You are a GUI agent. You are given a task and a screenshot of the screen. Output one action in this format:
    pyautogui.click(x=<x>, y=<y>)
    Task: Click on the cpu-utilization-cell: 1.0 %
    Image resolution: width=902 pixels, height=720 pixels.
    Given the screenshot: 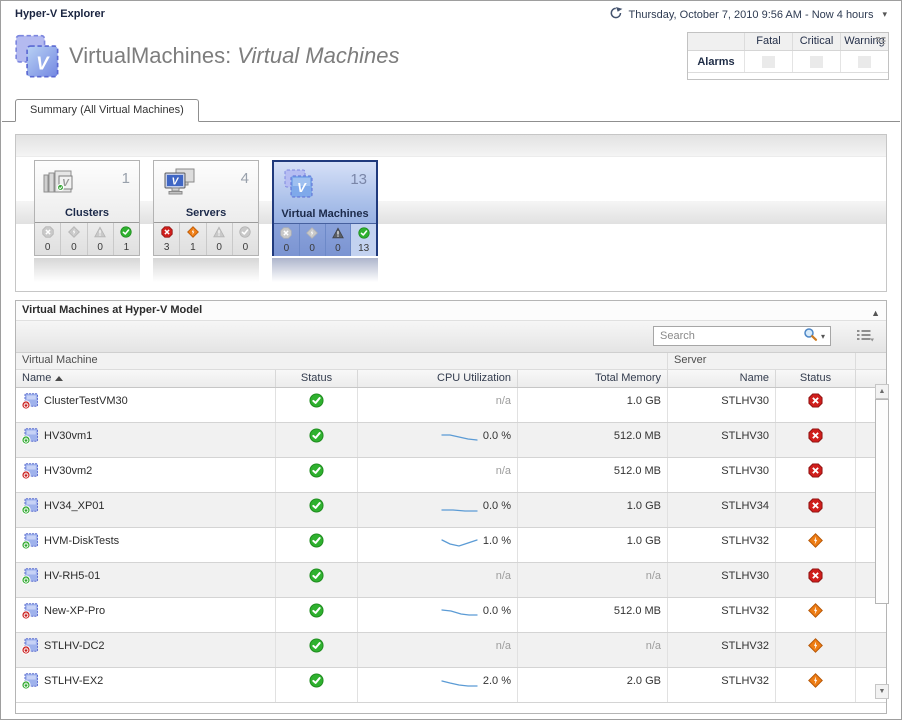 What is the action you would take?
    pyautogui.click(x=438, y=545)
    